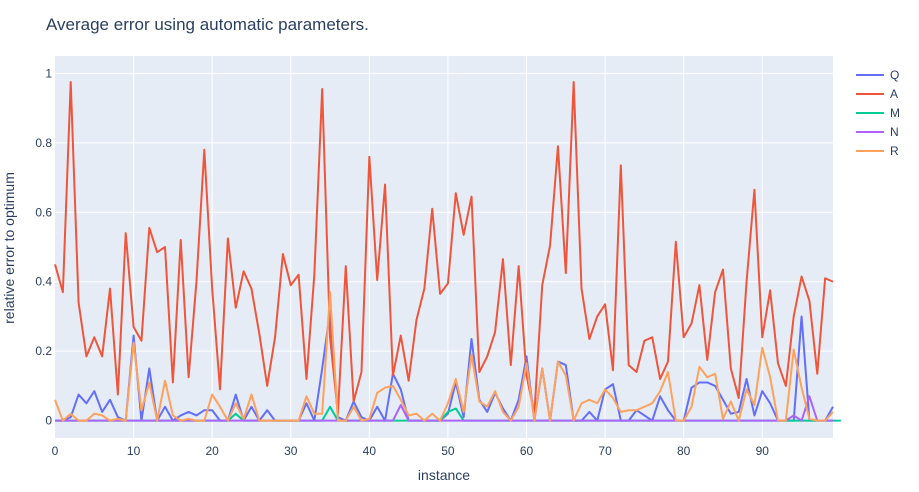  Describe the element at coordinates (605, 451) in the screenshot. I see `x-tick-label: 70` at that location.